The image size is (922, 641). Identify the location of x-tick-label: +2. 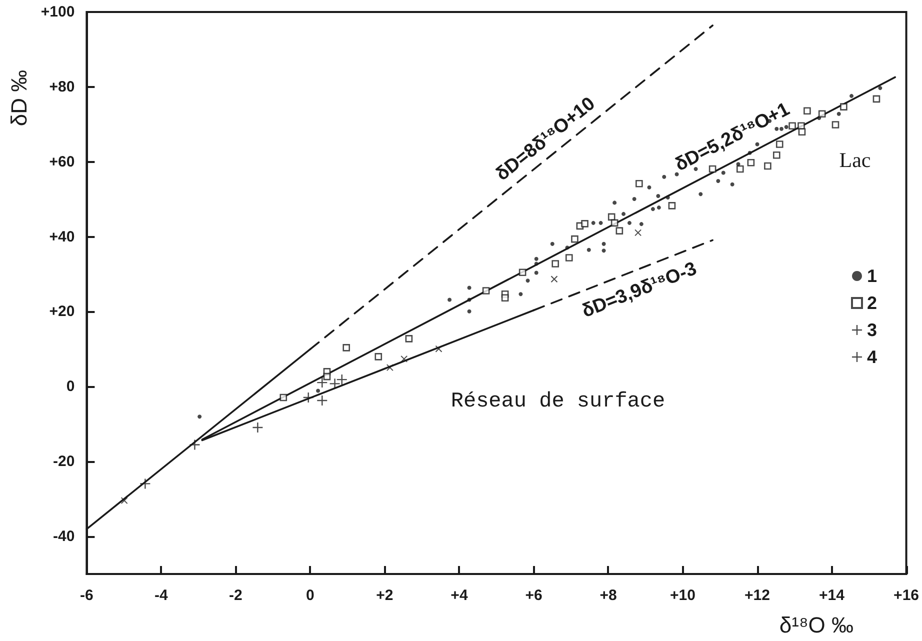
(385, 595).